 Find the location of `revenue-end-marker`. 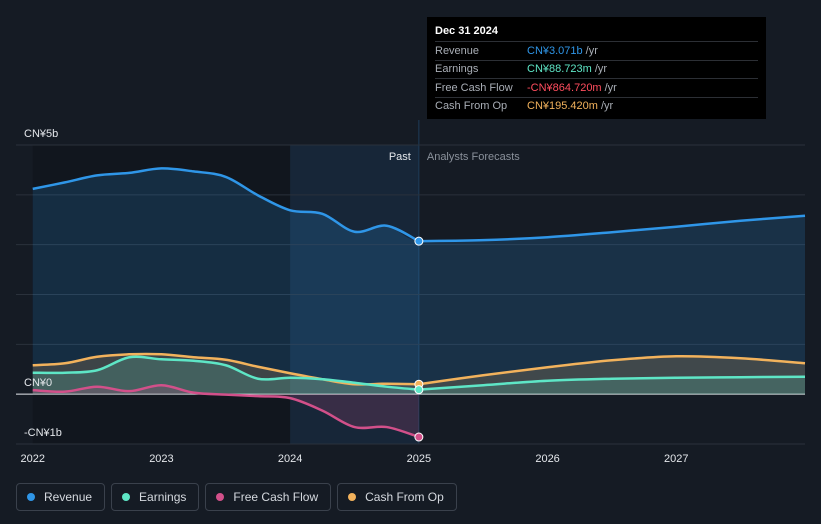

revenue-end-marker is located at coordinates (419, 241).